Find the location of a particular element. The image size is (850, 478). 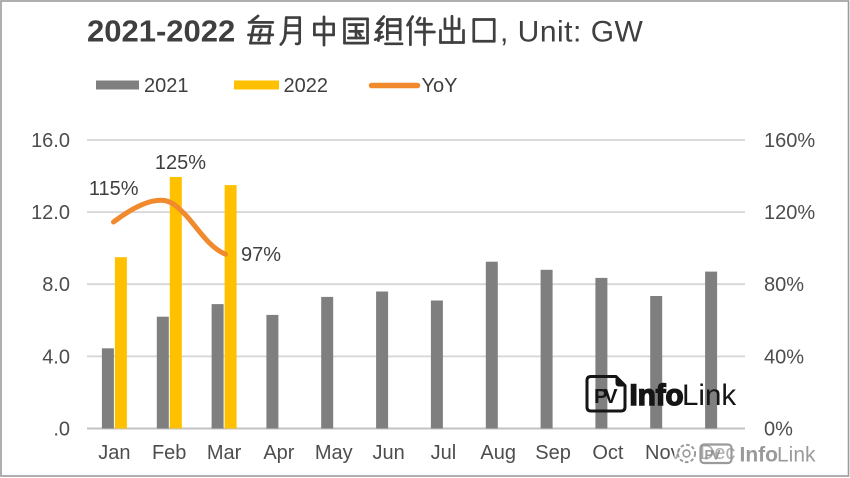

svg-text: Nov is located at coordinates (663, 453).